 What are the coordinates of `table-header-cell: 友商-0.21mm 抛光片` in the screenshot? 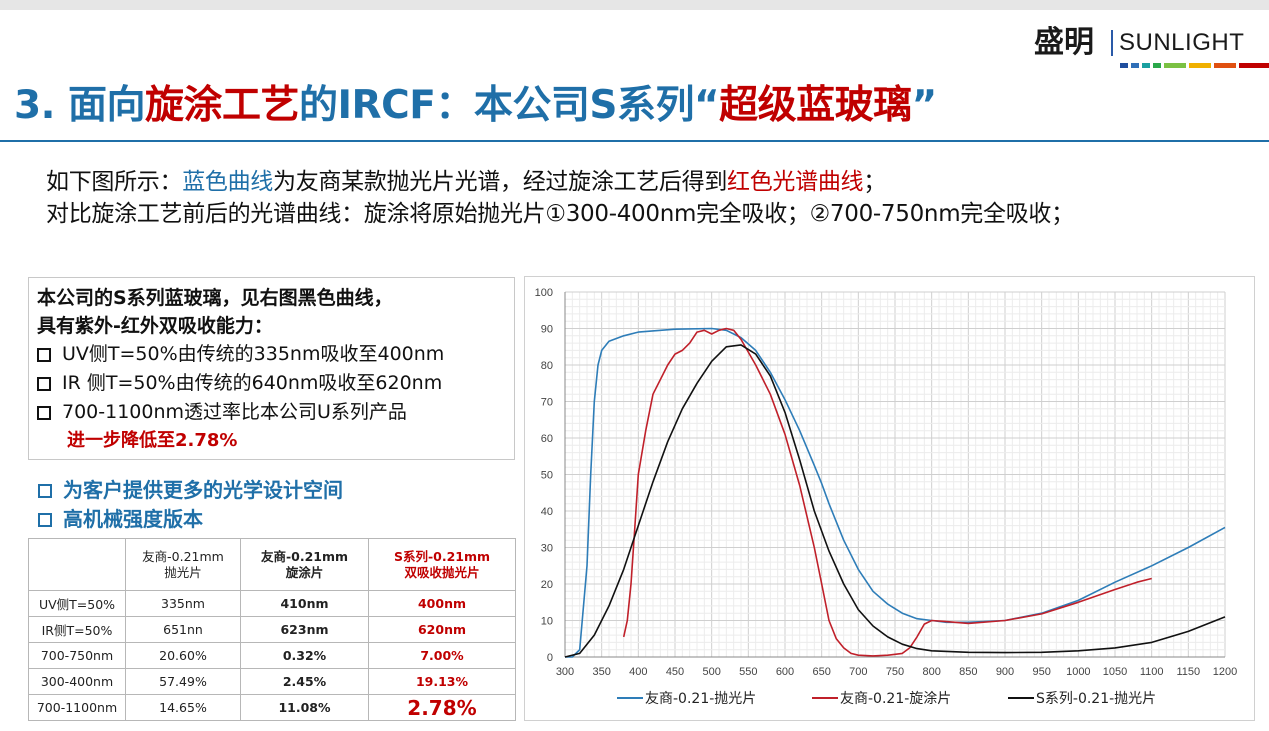 It's located at (183, 564).